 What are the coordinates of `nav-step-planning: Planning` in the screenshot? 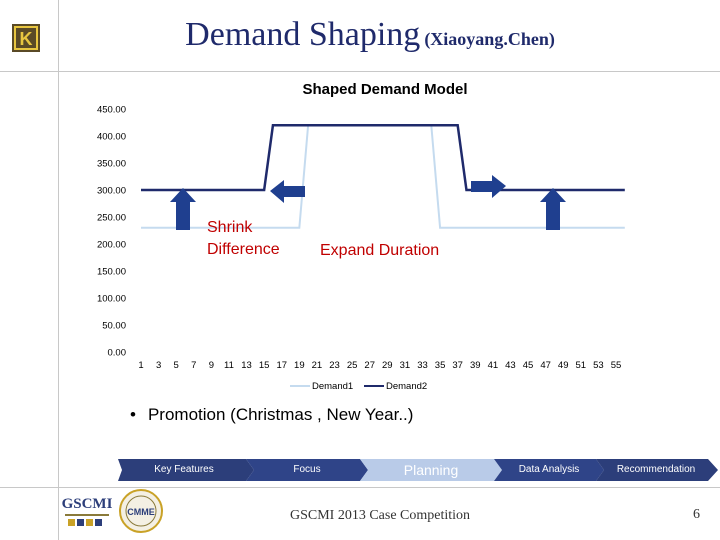 It's located at (431, 470).